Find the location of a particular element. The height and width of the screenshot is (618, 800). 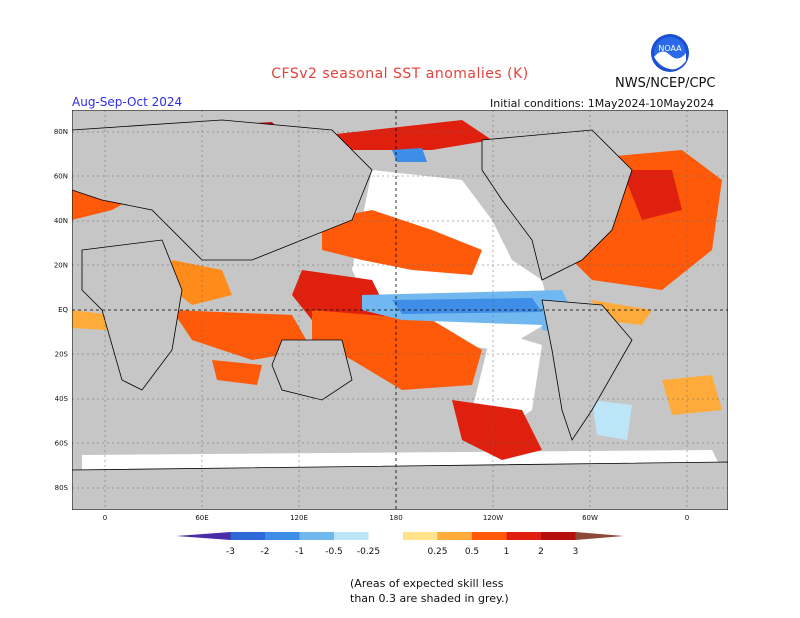

colorbar-tick-label: 2 is located at coordinates (541, 552).